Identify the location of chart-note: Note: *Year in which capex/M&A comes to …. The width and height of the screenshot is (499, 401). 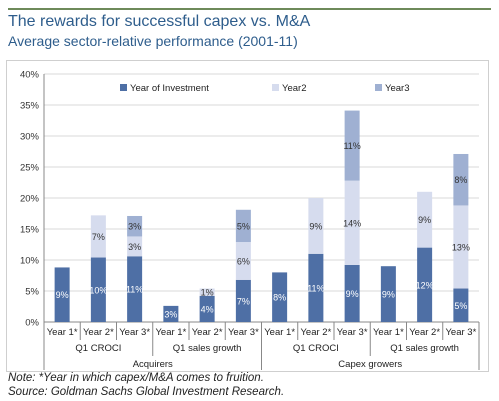
(136, 378).